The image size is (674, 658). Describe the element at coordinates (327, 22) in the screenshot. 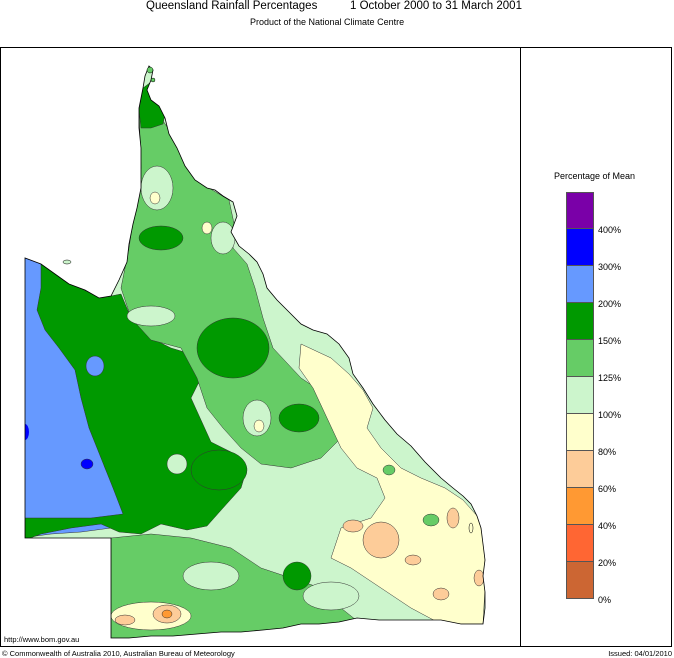

I see `map-subtitle: Product of the National Climate Centre` at that location.